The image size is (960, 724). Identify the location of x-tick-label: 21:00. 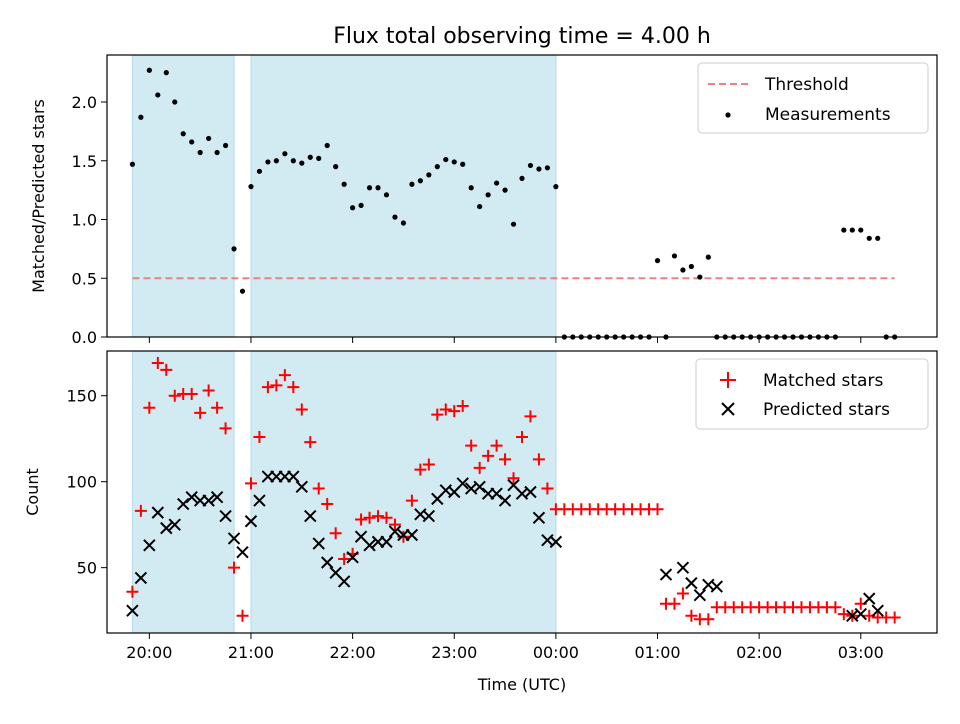
(251, 652).